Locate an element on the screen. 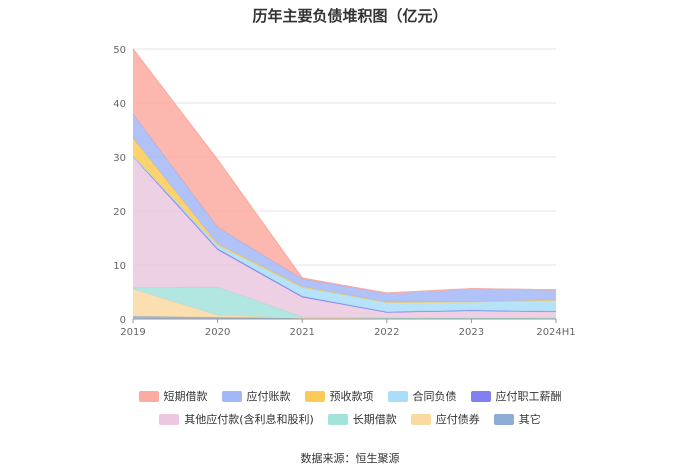 Image resolution: width=700 pixels, height=474 pixels. legend-label: 应付账款 is located at coordinates (268, 396).